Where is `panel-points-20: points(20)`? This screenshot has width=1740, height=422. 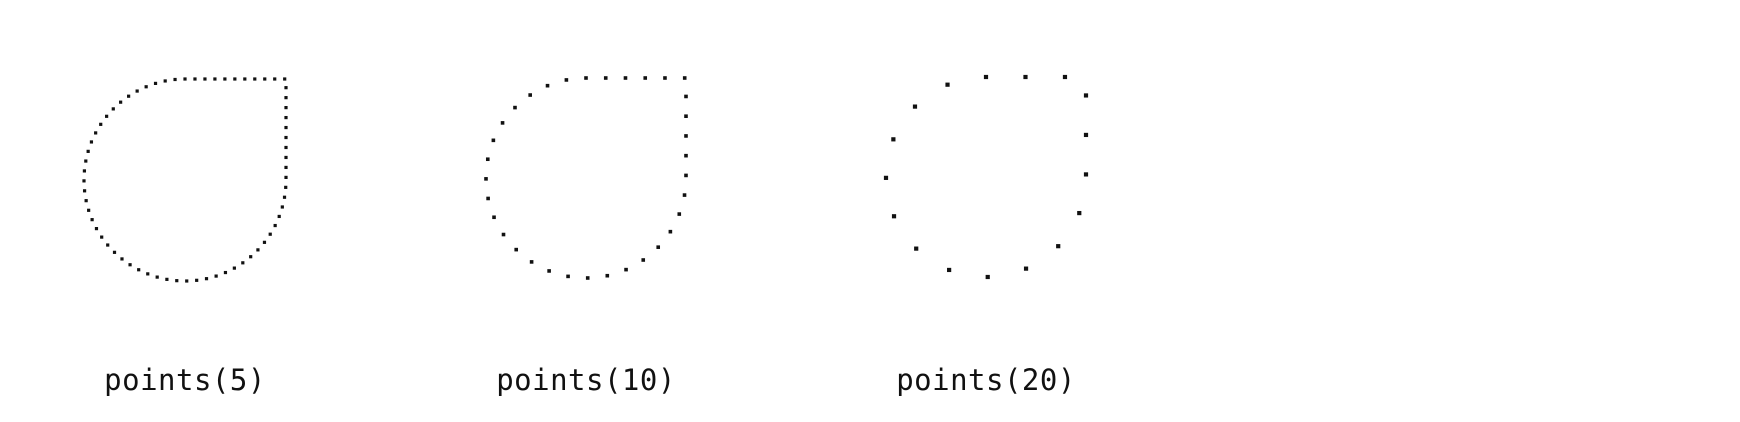
panel-points-20: points(20) is located at coordinates (986, 236).